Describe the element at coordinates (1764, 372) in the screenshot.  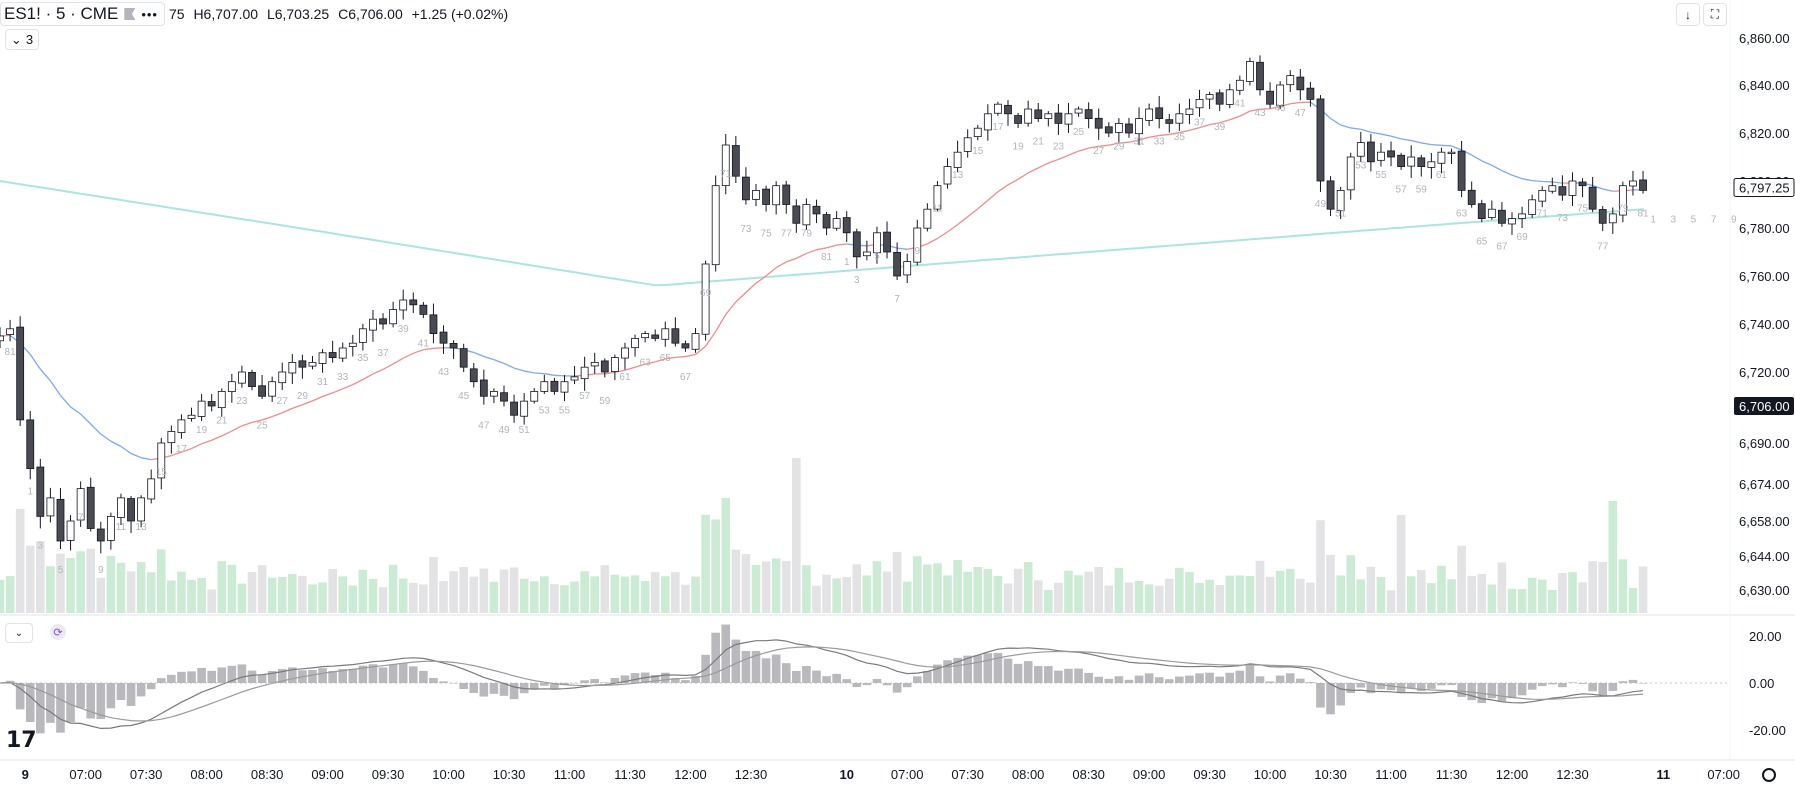
I see `price-axis-label: 6,720.00` at that location.